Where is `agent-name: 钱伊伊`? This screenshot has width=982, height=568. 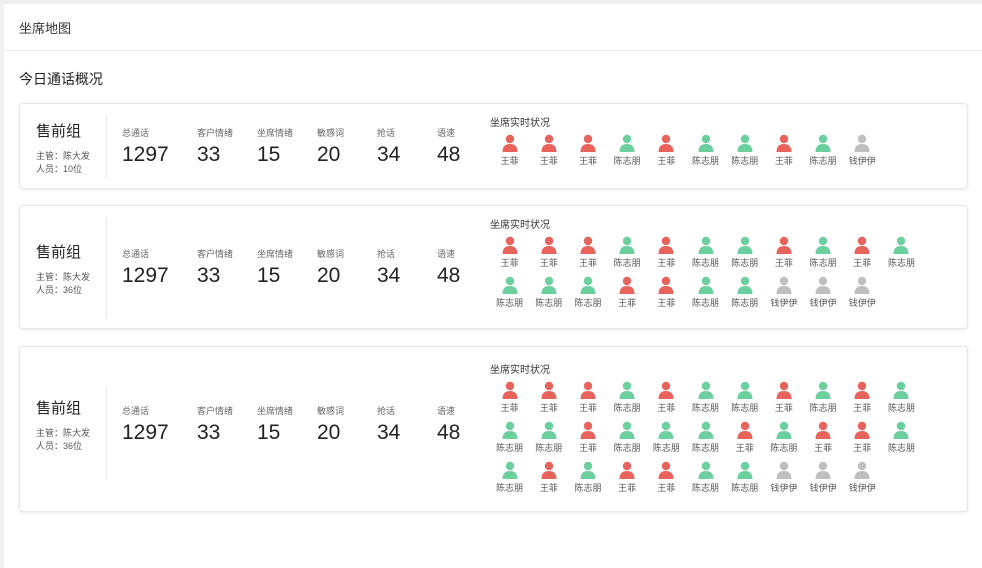
agent-name: 钱伊伊 is located at coordinates (784, 488).